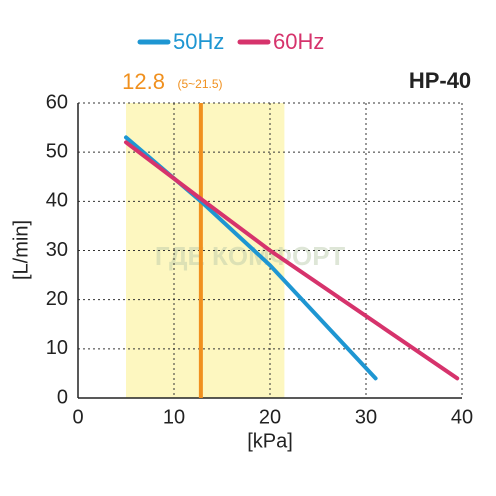 This screenshot has width=496, height=496. Describe the element at coordinates (57, 299) in the screenshot. I see `y-tick-label: 20` at that location.